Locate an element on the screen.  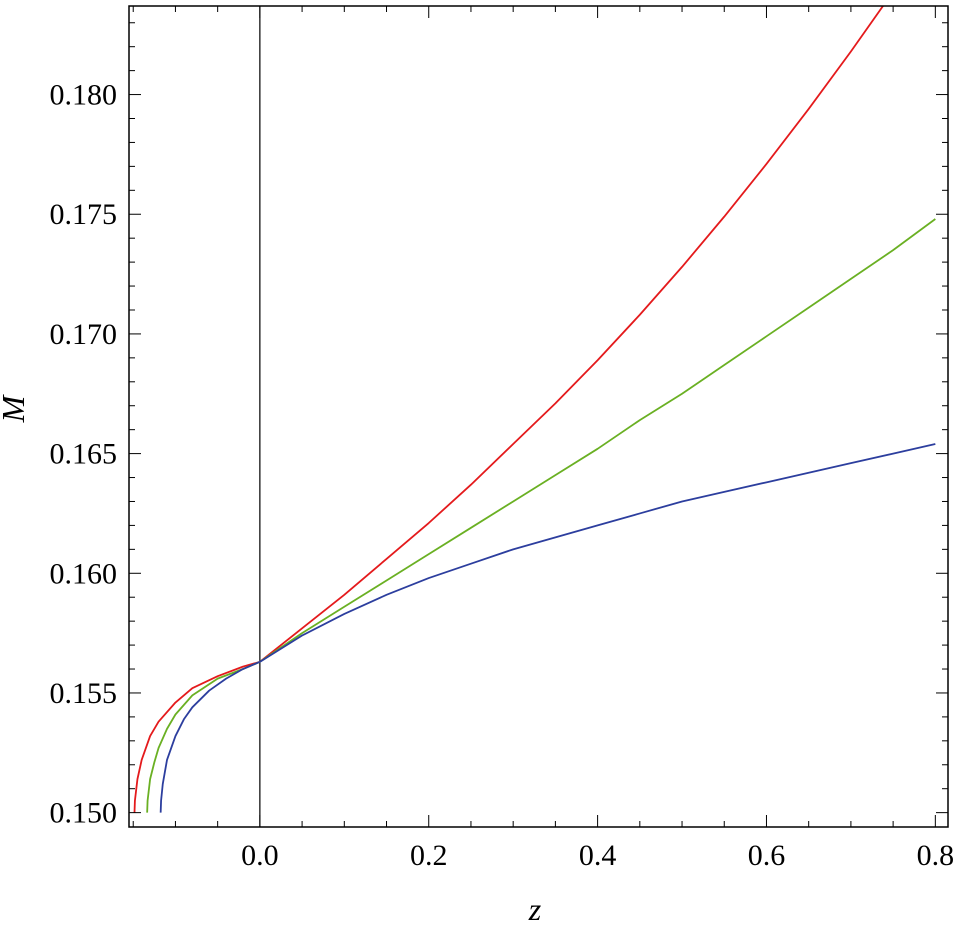
y-tick-label: 0.180 is located at coordinates (84, 95).